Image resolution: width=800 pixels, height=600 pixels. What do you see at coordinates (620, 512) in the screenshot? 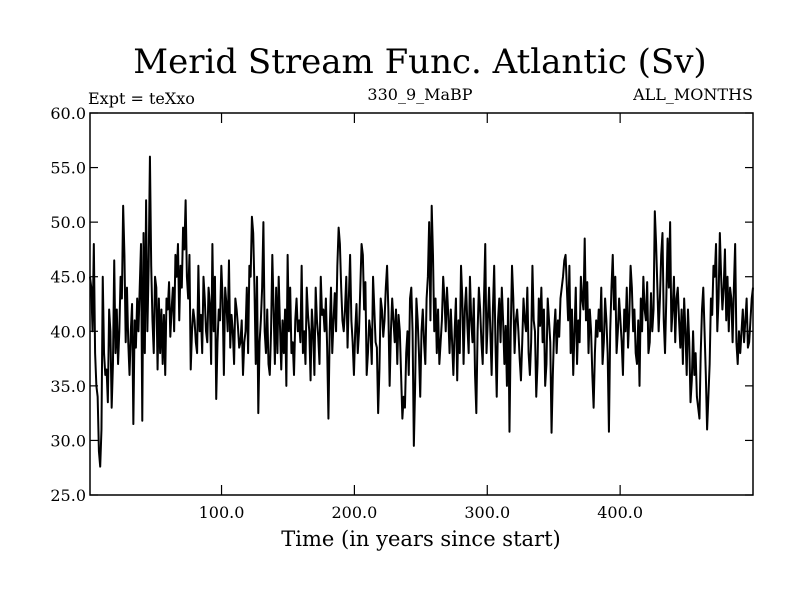
I see `x-tick-label: 400.0` at bounding box center [620, 512].